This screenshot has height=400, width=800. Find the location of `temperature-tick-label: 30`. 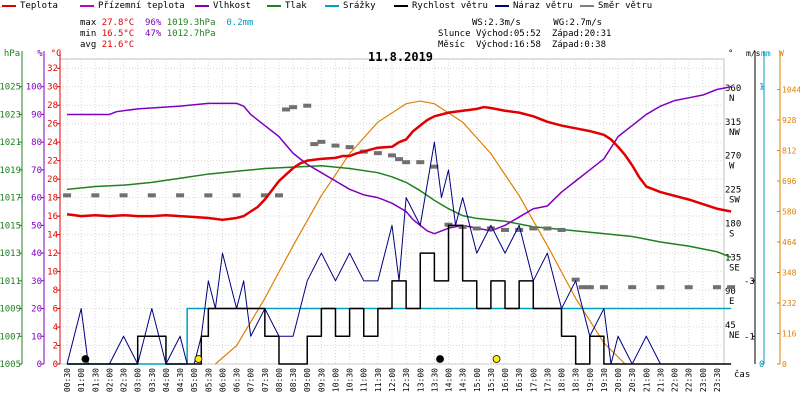

temperature-tick-label: 30 is located at coordinates (52, 88).